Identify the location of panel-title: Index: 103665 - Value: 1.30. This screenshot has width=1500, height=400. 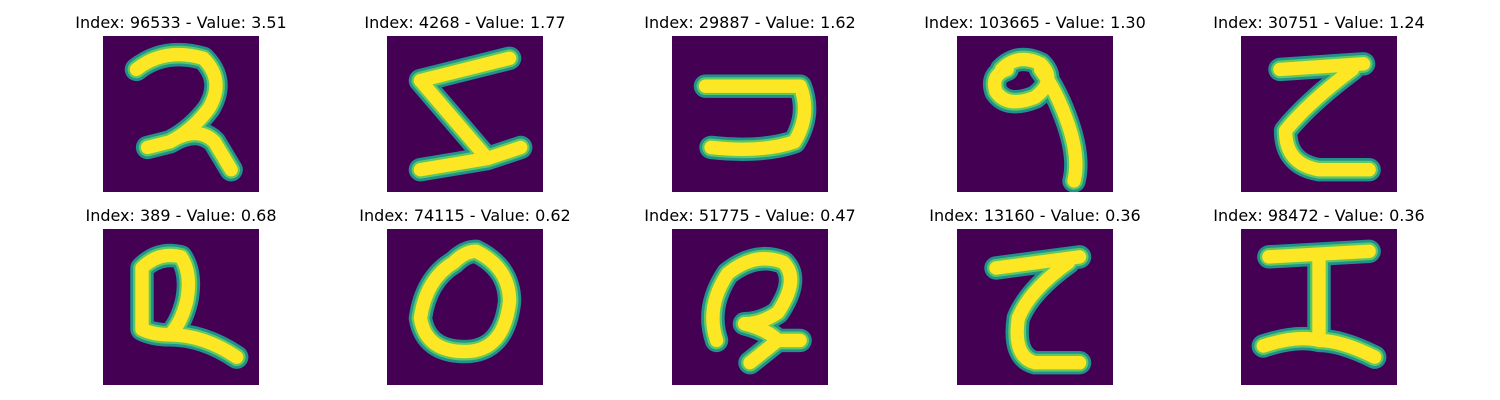
(1035, 22).